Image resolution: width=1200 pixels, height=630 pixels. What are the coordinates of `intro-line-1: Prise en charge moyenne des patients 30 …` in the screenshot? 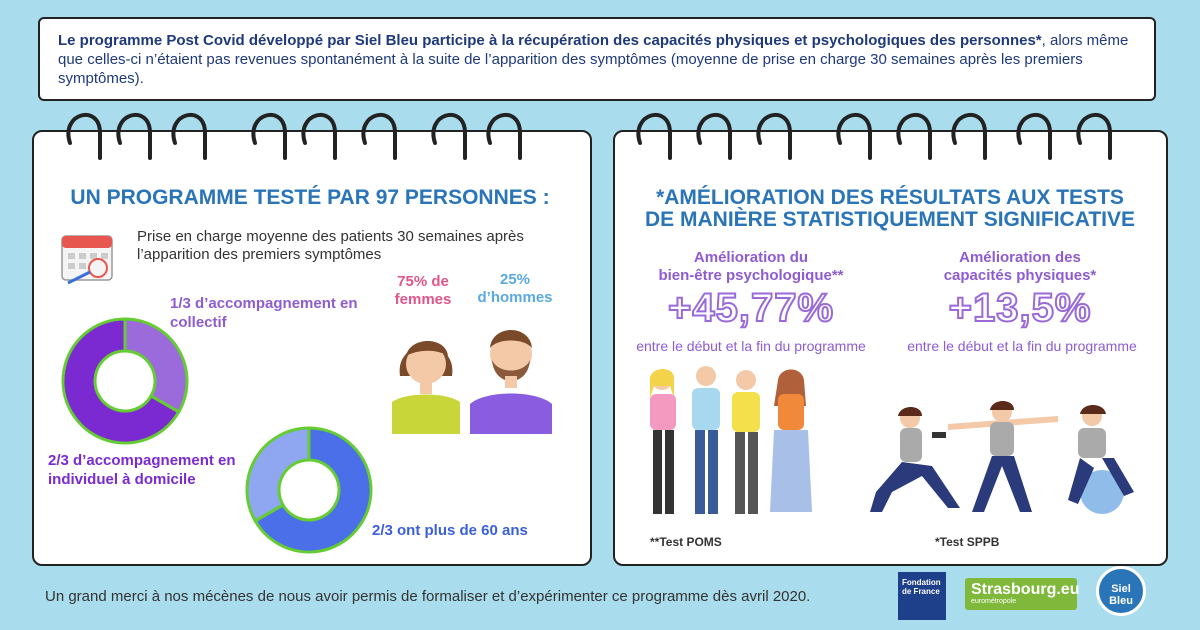 It's located at (330, 236).